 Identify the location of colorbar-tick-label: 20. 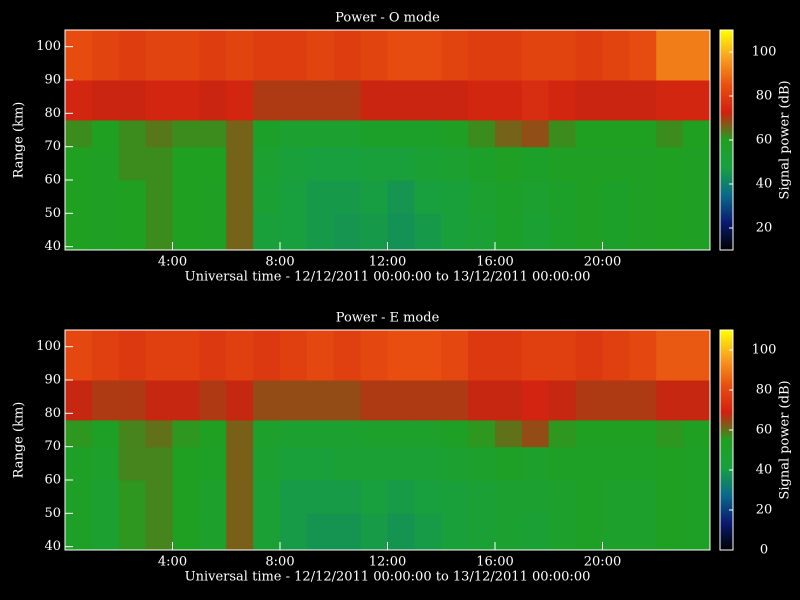
(764, 228).